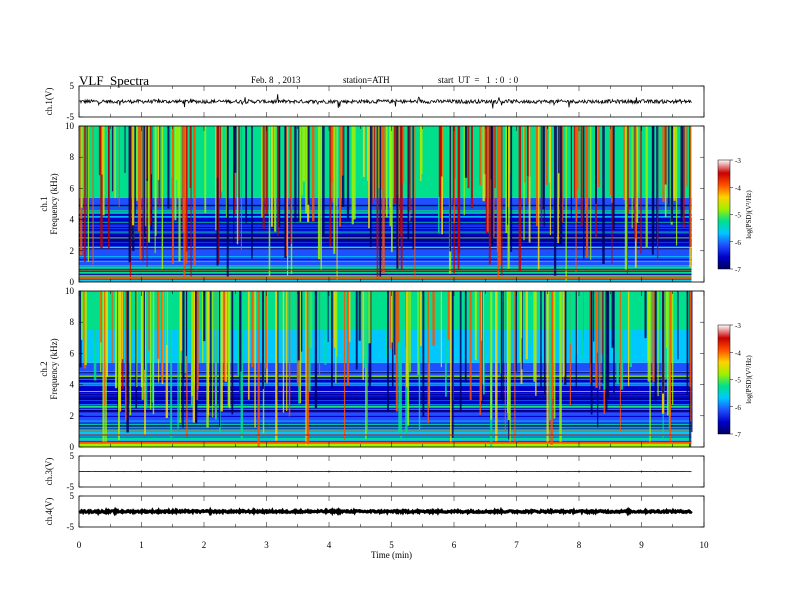 The width and height of the screenshot is (792, 612). What do you see at coordinates (391, 471) in the screenshot?
I see `ch3-waveform-panel` at bounding box center [391, 471].